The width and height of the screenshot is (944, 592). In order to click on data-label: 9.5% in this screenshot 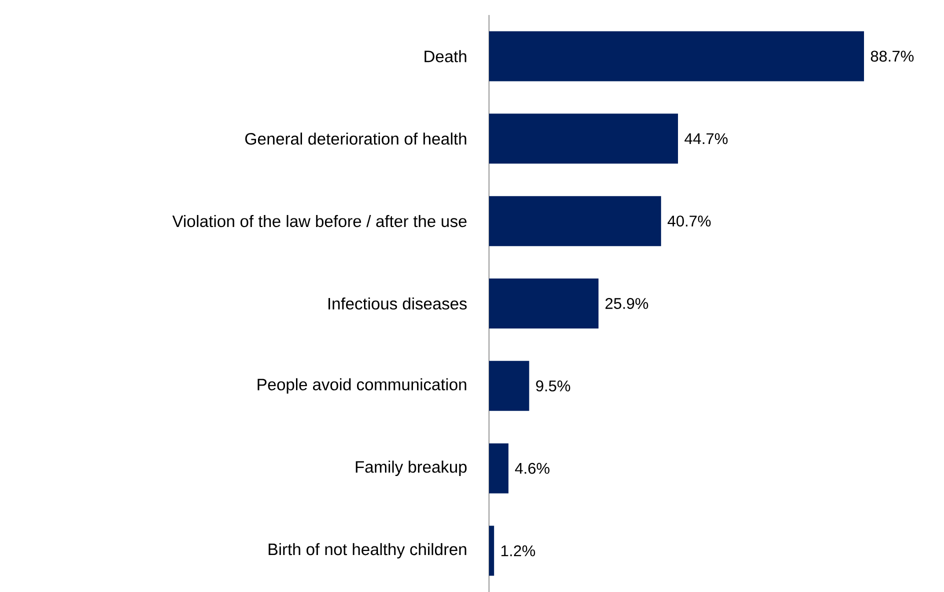, I will do `click(553, 386)`.